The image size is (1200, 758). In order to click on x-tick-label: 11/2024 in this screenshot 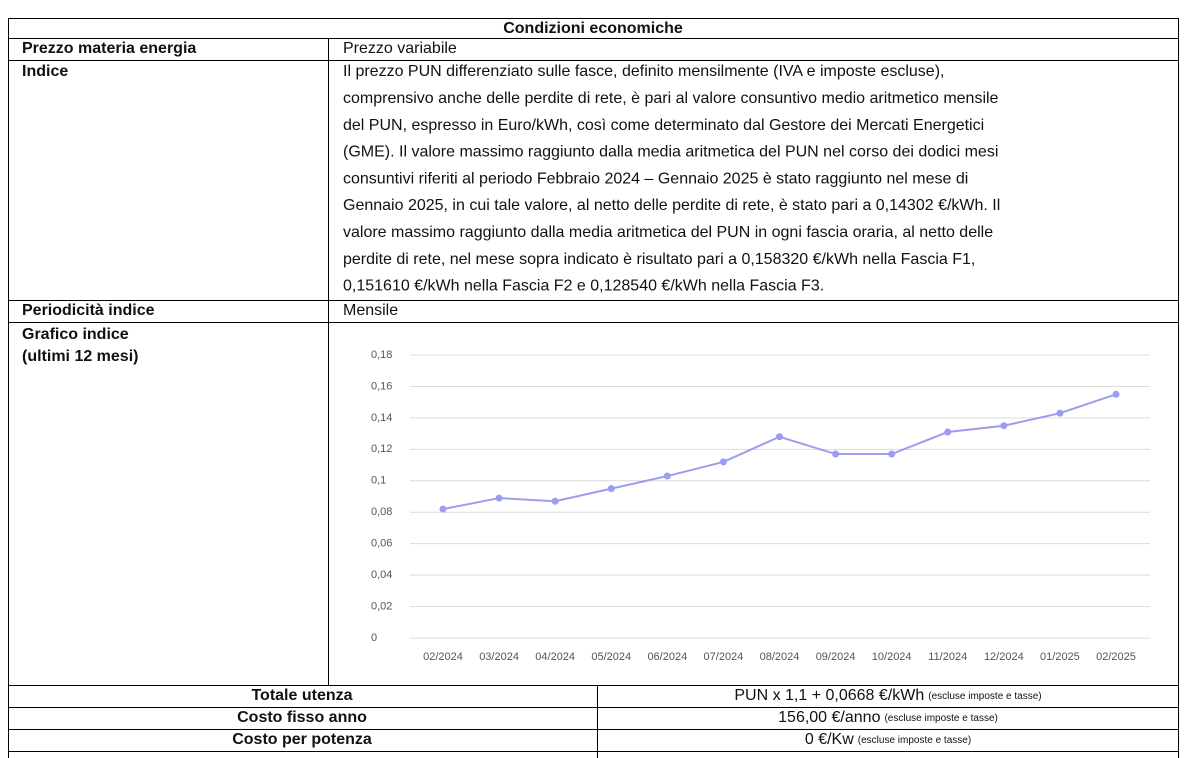, I will do `click(947, 657)`.